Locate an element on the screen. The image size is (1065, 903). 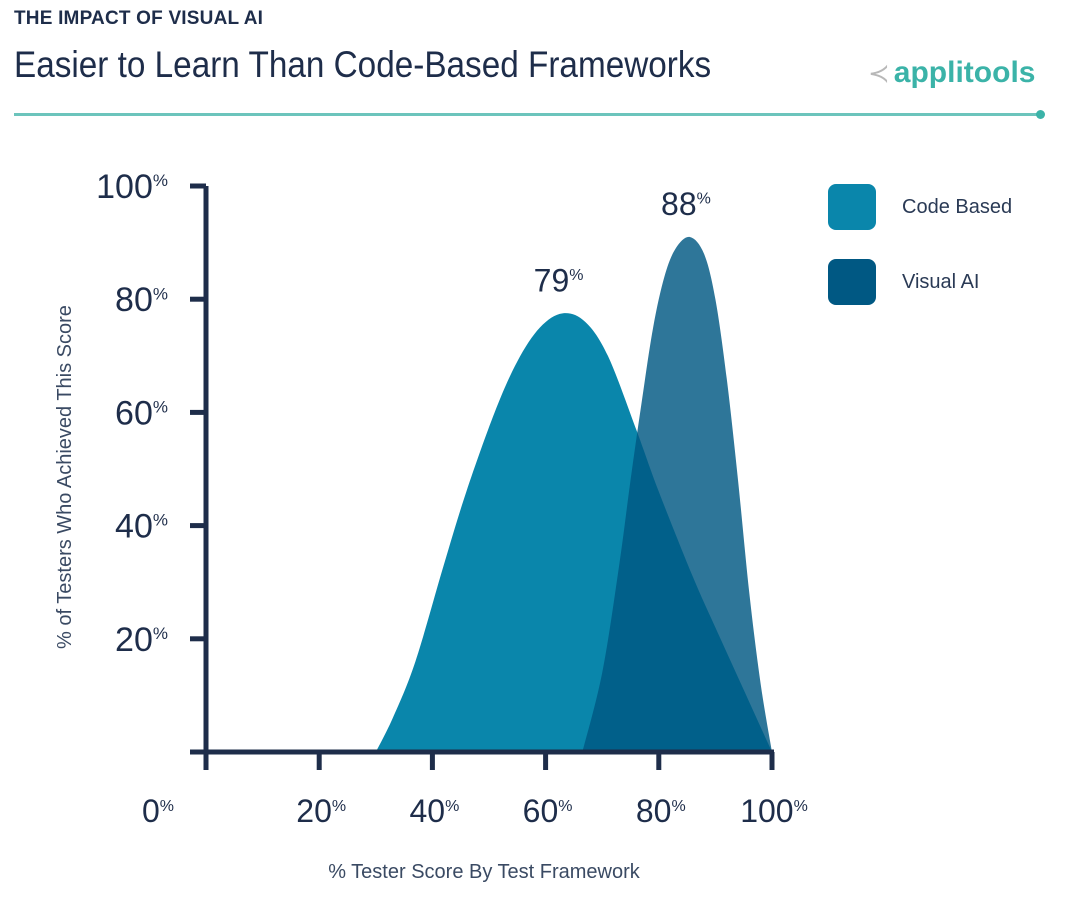
header-divider-dot is located at coordinates (1040, 114).